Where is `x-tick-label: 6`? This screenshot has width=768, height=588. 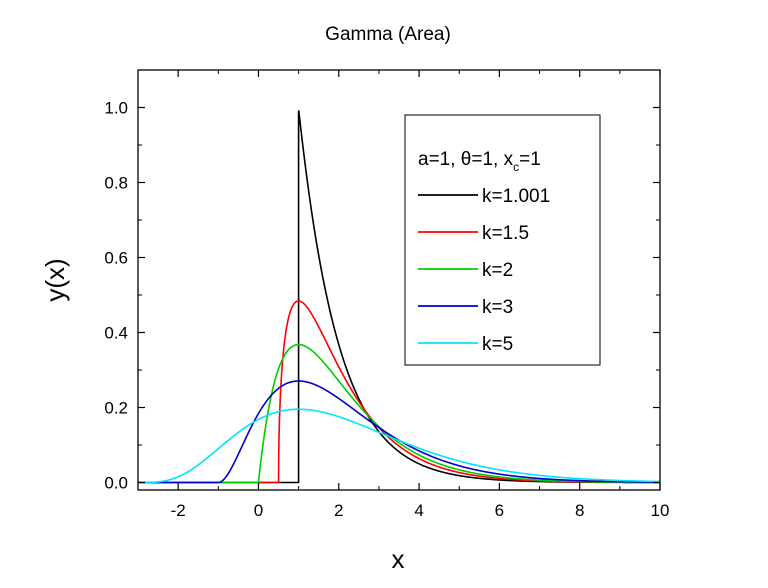
x-tick-label: 6 is located at coordinates (499, 510).